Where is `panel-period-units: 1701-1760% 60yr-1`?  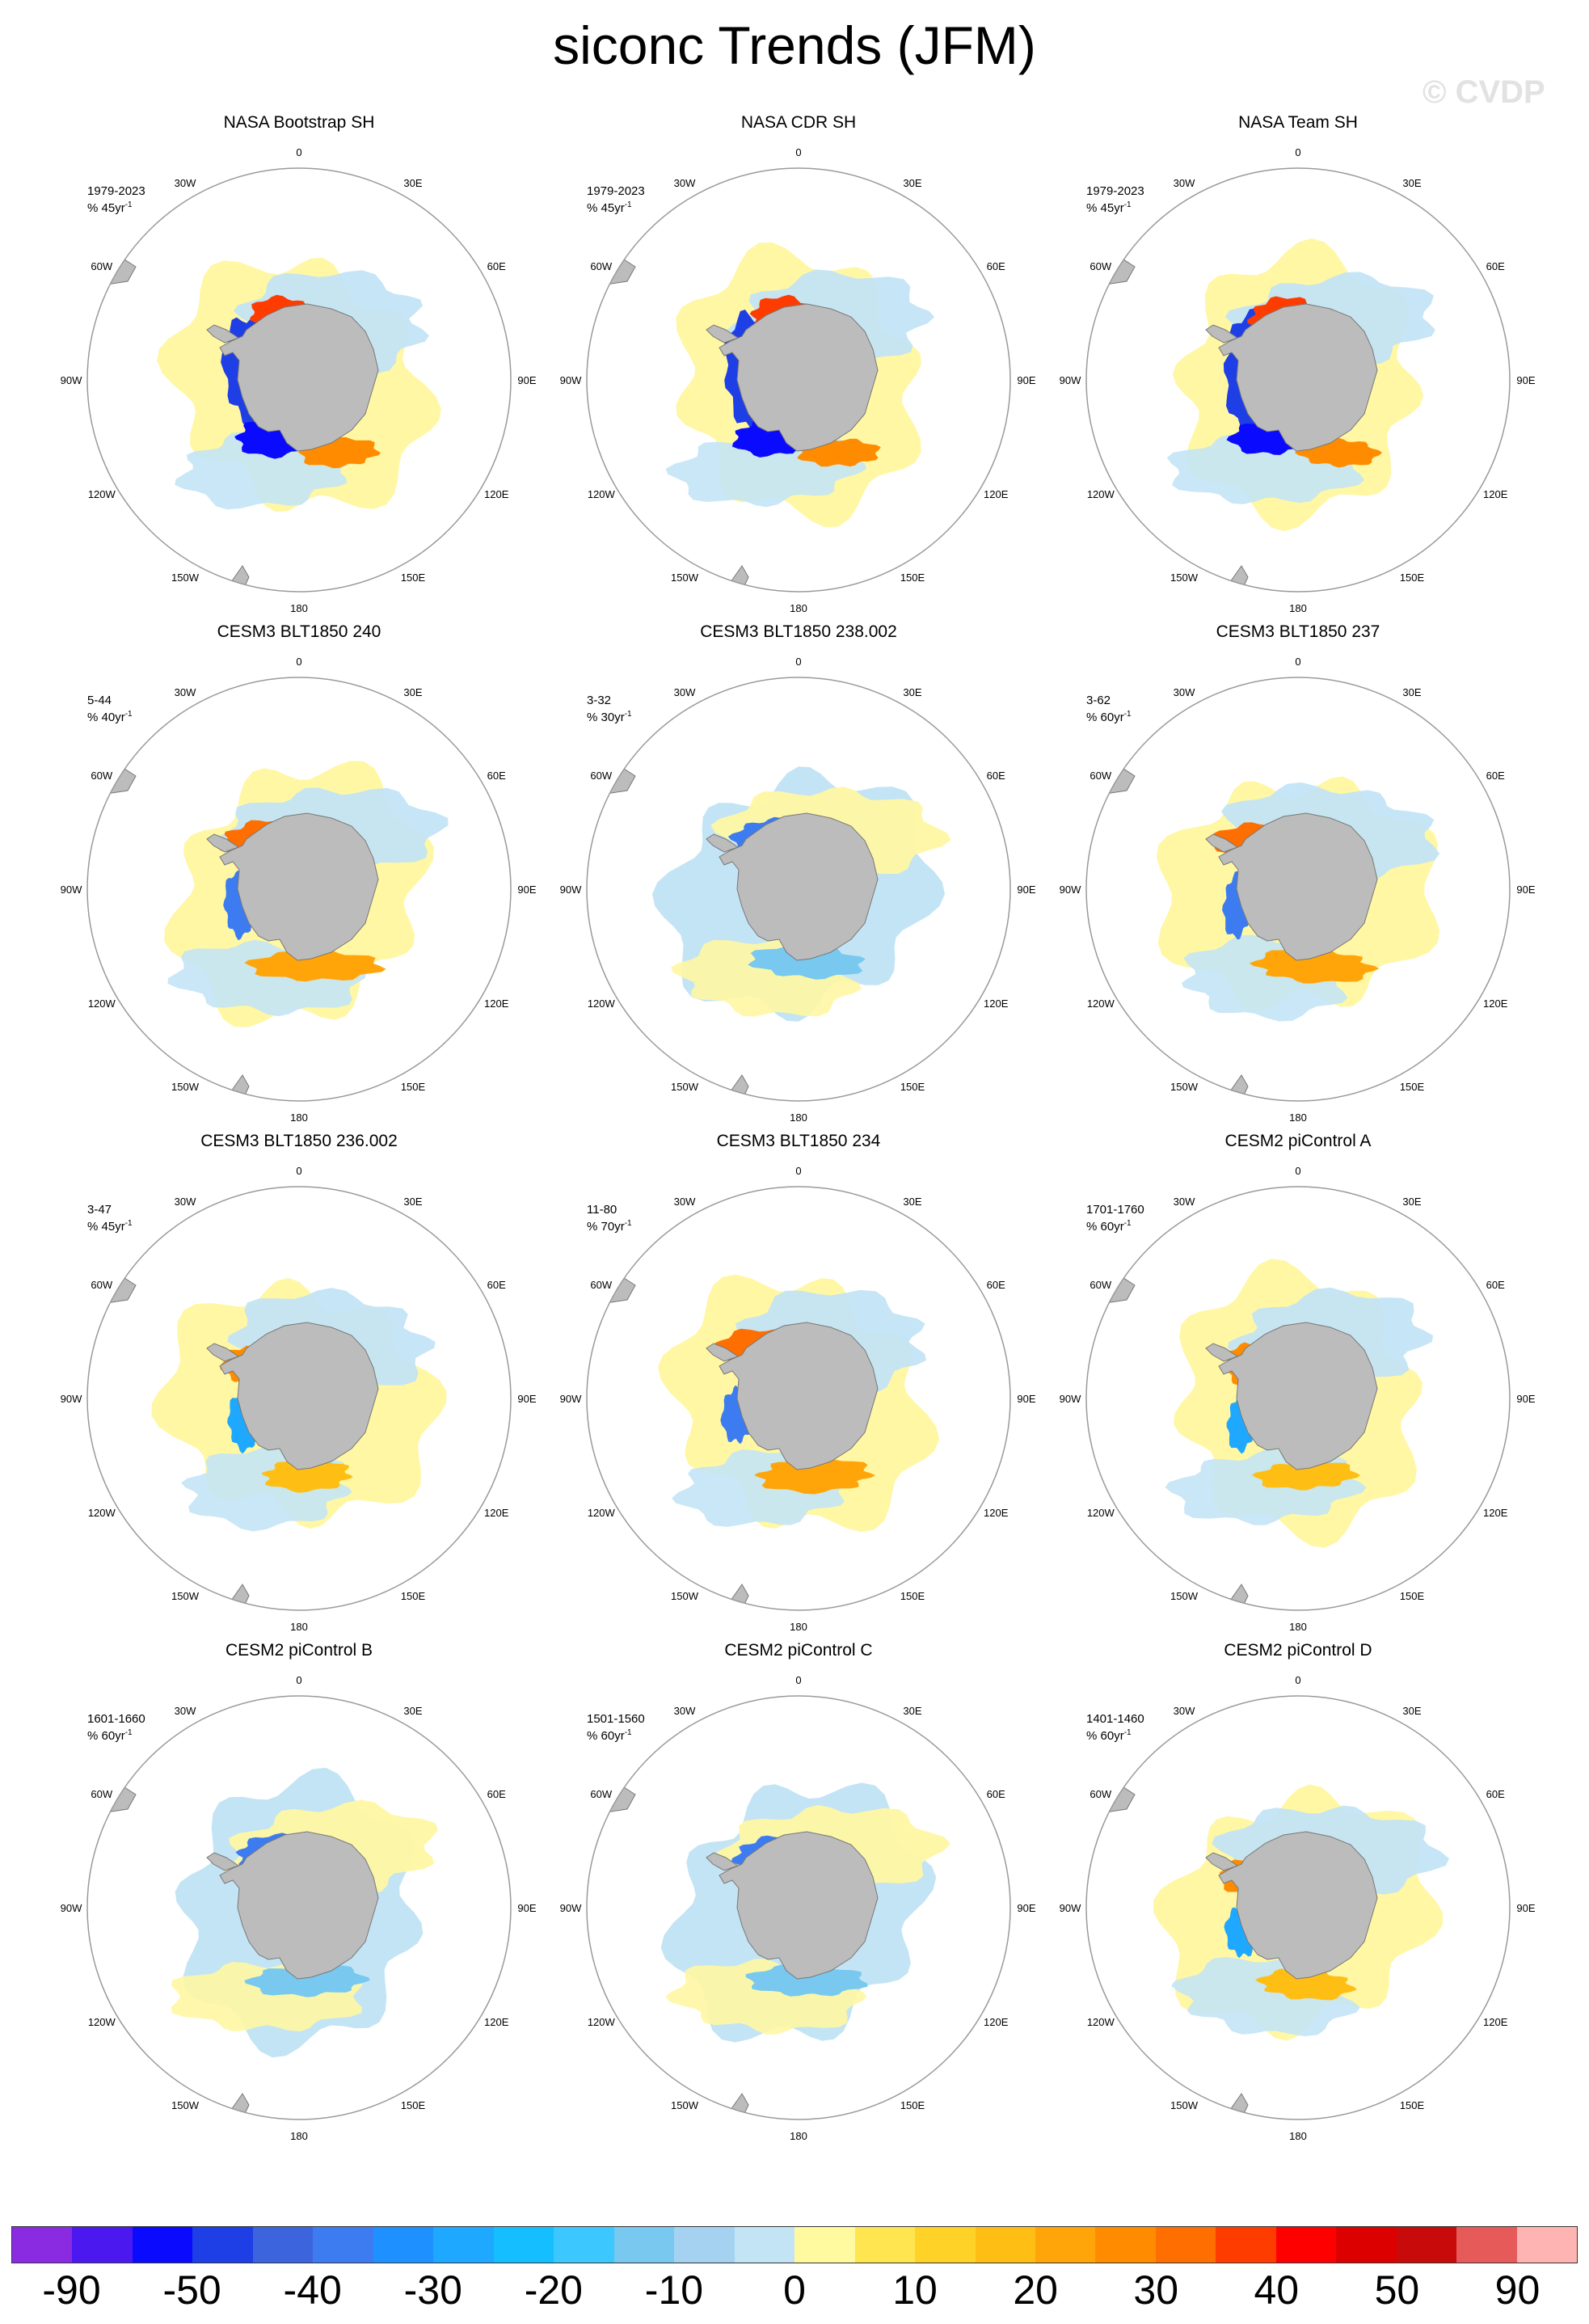
panel-period-units: 1701-1760% 60yr-1 is located at coordinates (1115, 1218).